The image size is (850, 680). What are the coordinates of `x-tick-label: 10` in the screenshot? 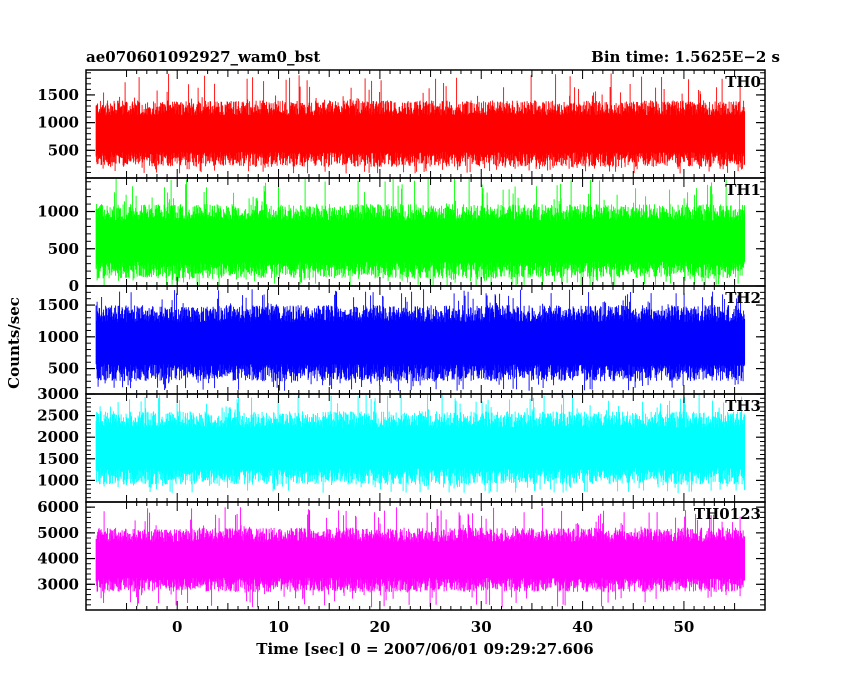 It's located at (278, 627).